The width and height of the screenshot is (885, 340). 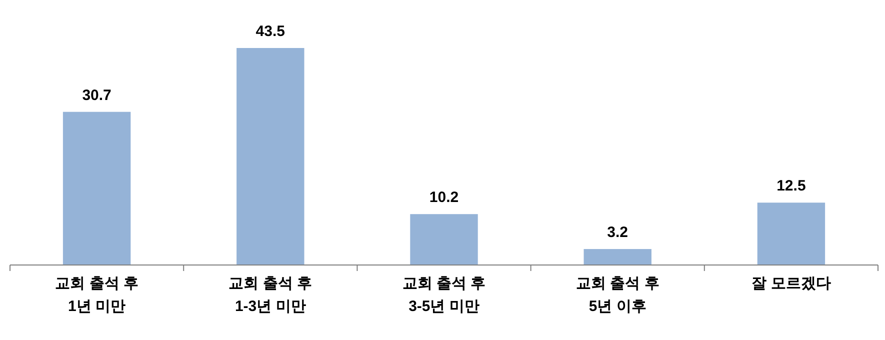 I want to click on data-label: 43.5, so click(x=270, y=31).